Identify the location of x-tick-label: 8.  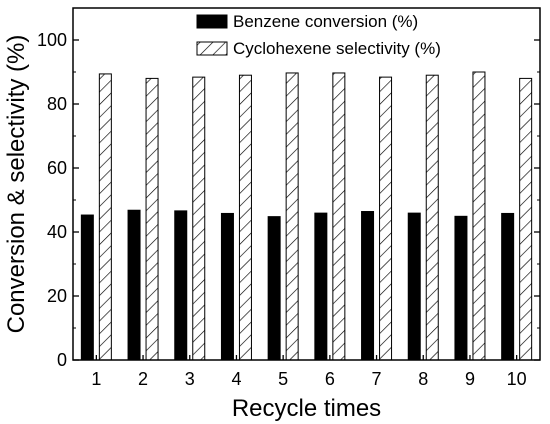
(423, 379).